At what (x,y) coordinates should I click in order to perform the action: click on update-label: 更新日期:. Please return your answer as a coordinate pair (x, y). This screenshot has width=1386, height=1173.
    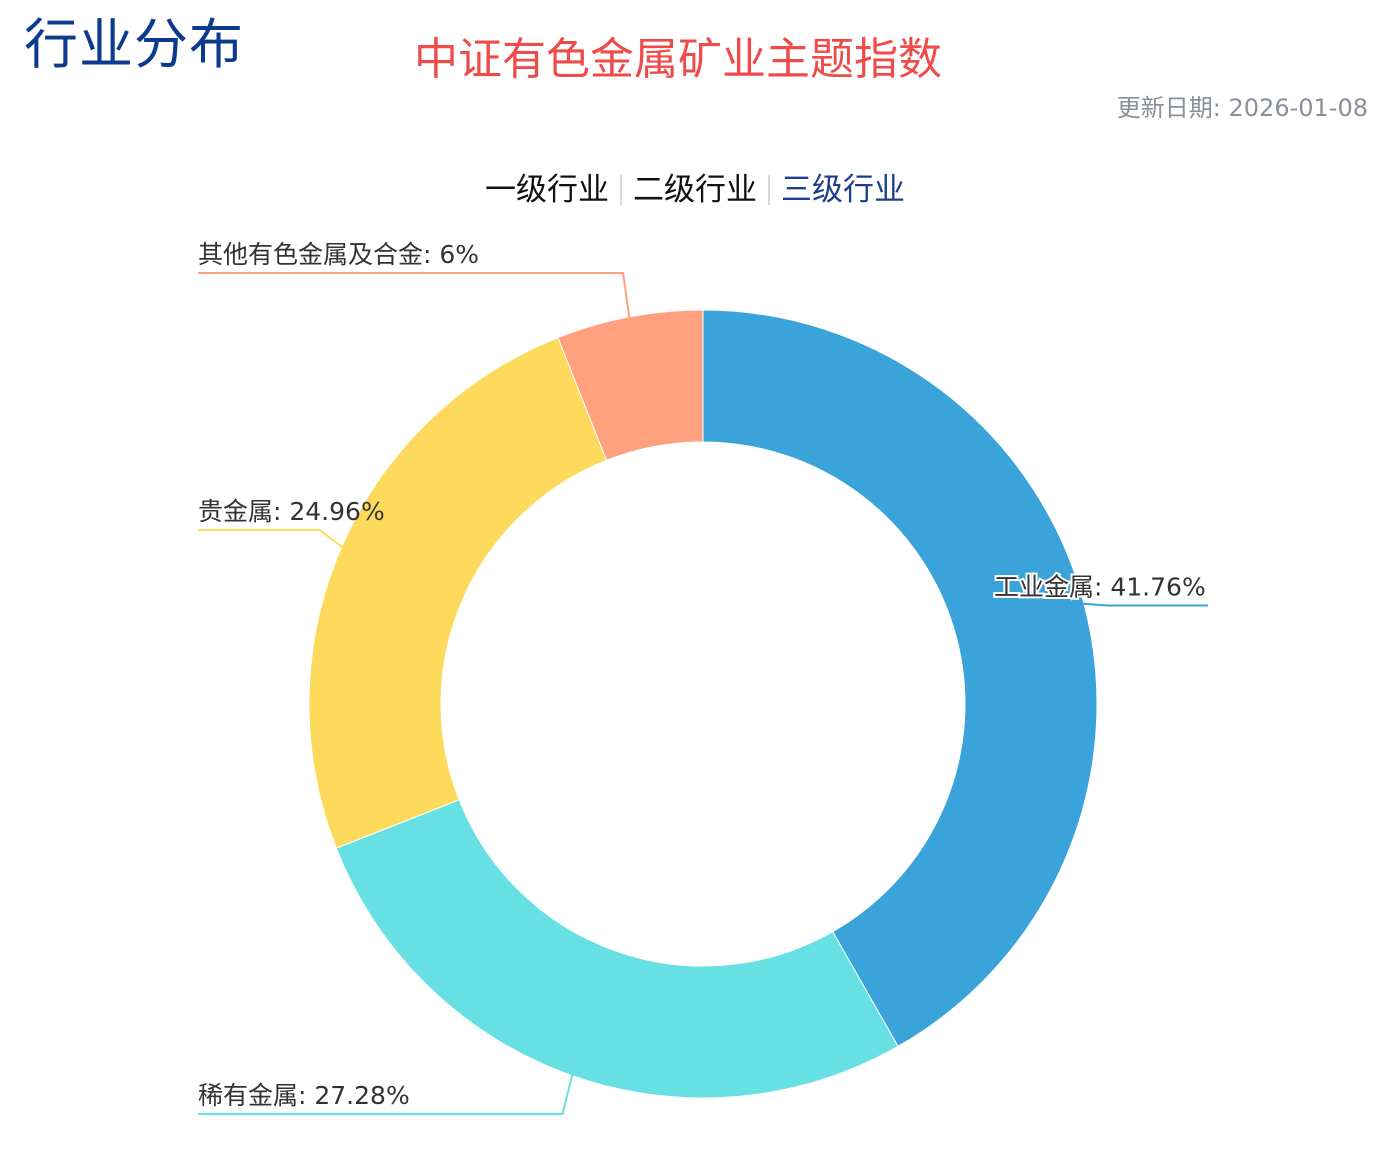
    Looking at the image, I should click on (1168, 108).